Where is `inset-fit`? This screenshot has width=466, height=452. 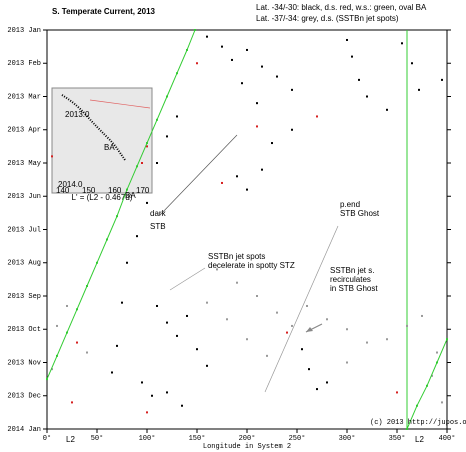
inset-fit is located at coordinates (120, 104).